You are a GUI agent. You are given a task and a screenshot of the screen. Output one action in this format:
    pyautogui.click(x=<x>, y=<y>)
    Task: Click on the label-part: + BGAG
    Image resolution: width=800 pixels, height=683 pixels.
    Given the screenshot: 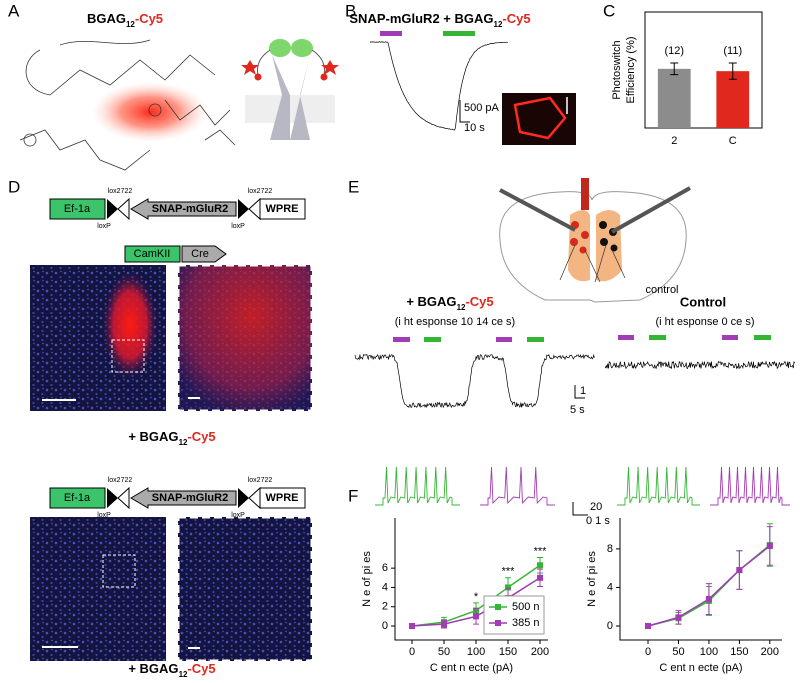 What is the action you would take?
    pyautogui.click(x=431, y=301)
    